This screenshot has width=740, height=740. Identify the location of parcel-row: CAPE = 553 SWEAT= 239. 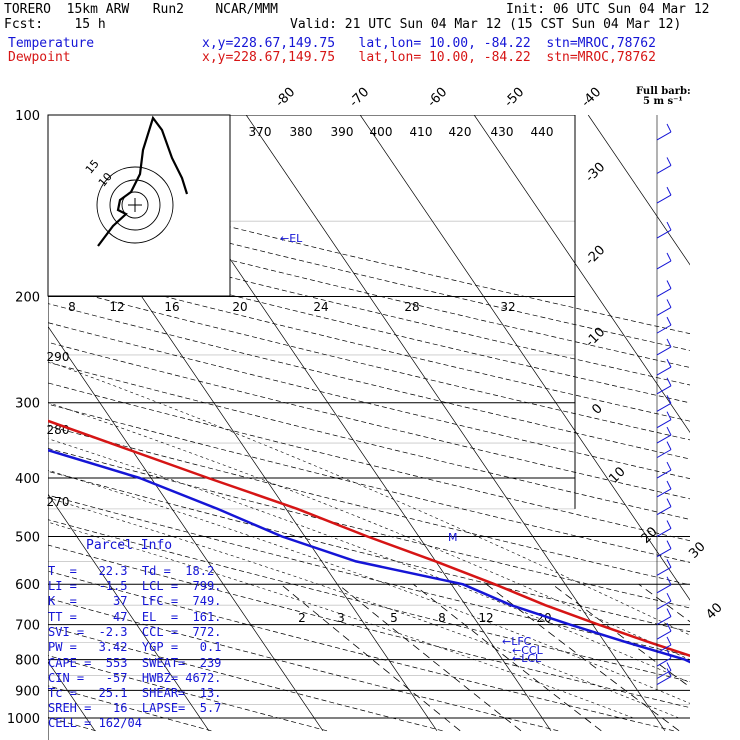
(135, 663).